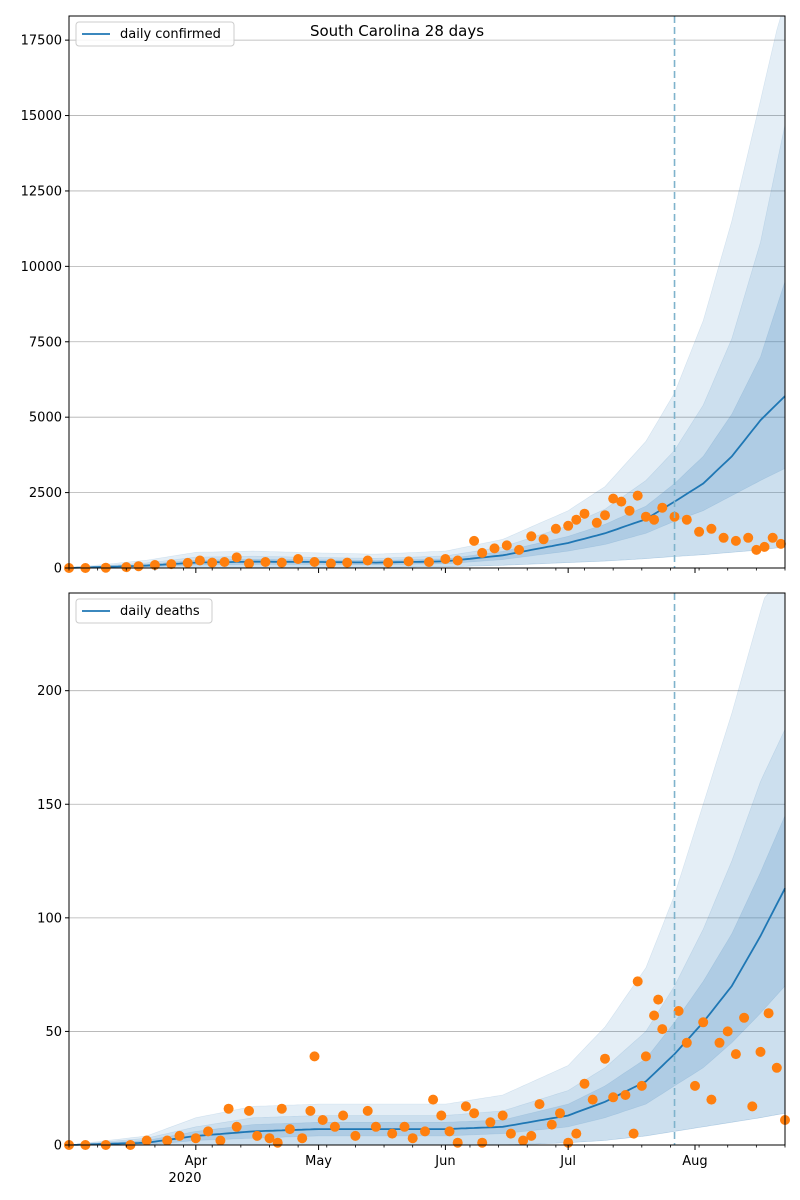 This screenshot has height=1200, width=800. What do you see at coordinates (45, 342) in the screenshot?
I see `y-tick-label: 7500` at bounding box center [45, 342].